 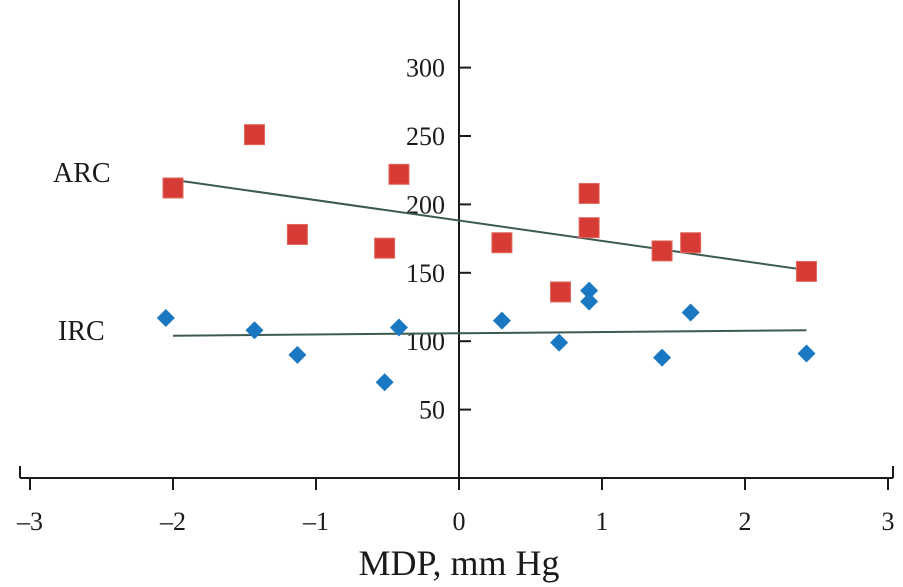 What do you see at coordinates (888, 521) in the screenshot?
I see `x-tick-label: 3` at bounding box center [888, 521].